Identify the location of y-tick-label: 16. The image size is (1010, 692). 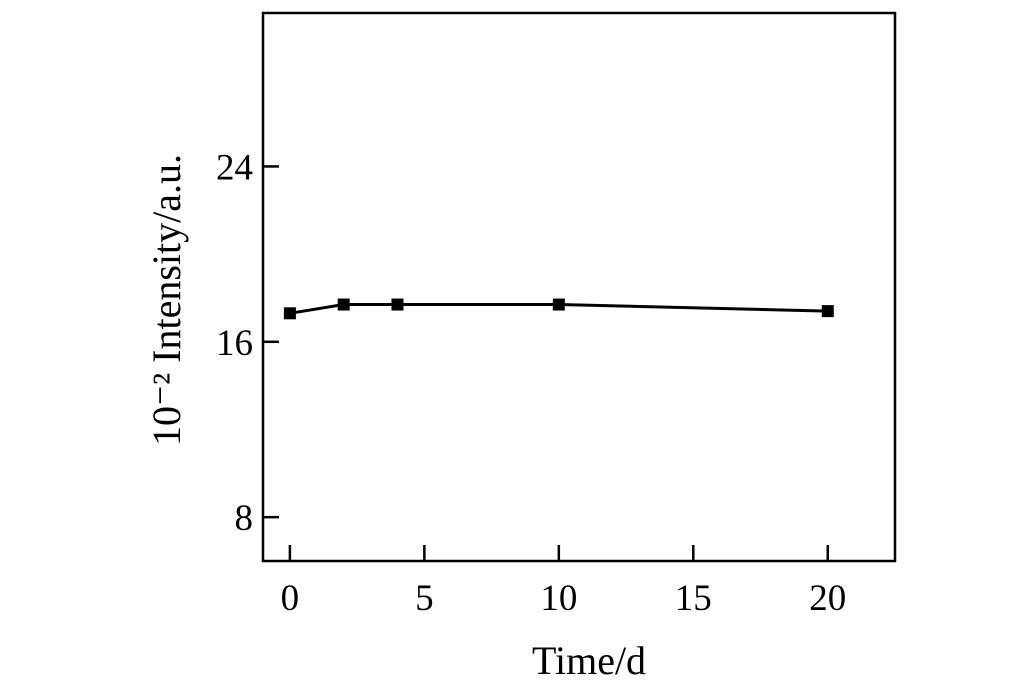
(234, 343).